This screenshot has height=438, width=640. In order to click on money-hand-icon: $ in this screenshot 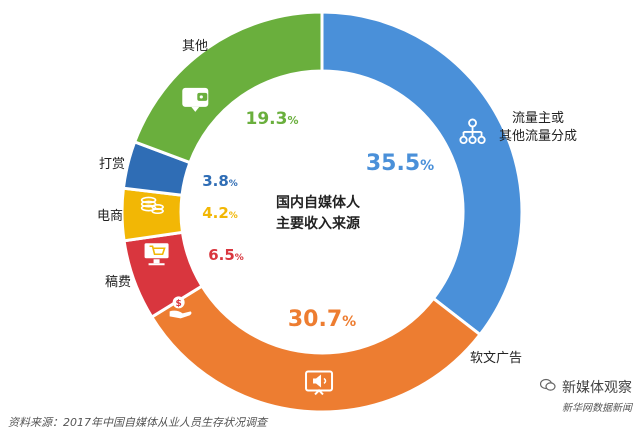, I will do `click(180, 307)`.